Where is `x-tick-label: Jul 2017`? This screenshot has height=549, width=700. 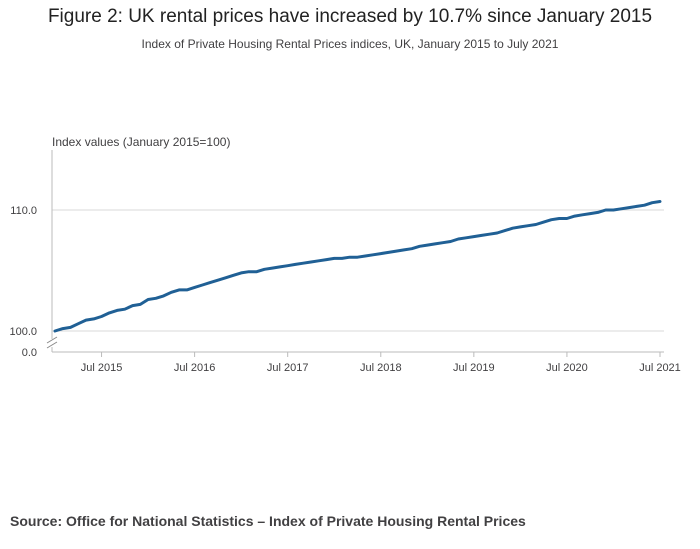 x-tick-label: Jul 2017 is located at coordinates (288, 368).